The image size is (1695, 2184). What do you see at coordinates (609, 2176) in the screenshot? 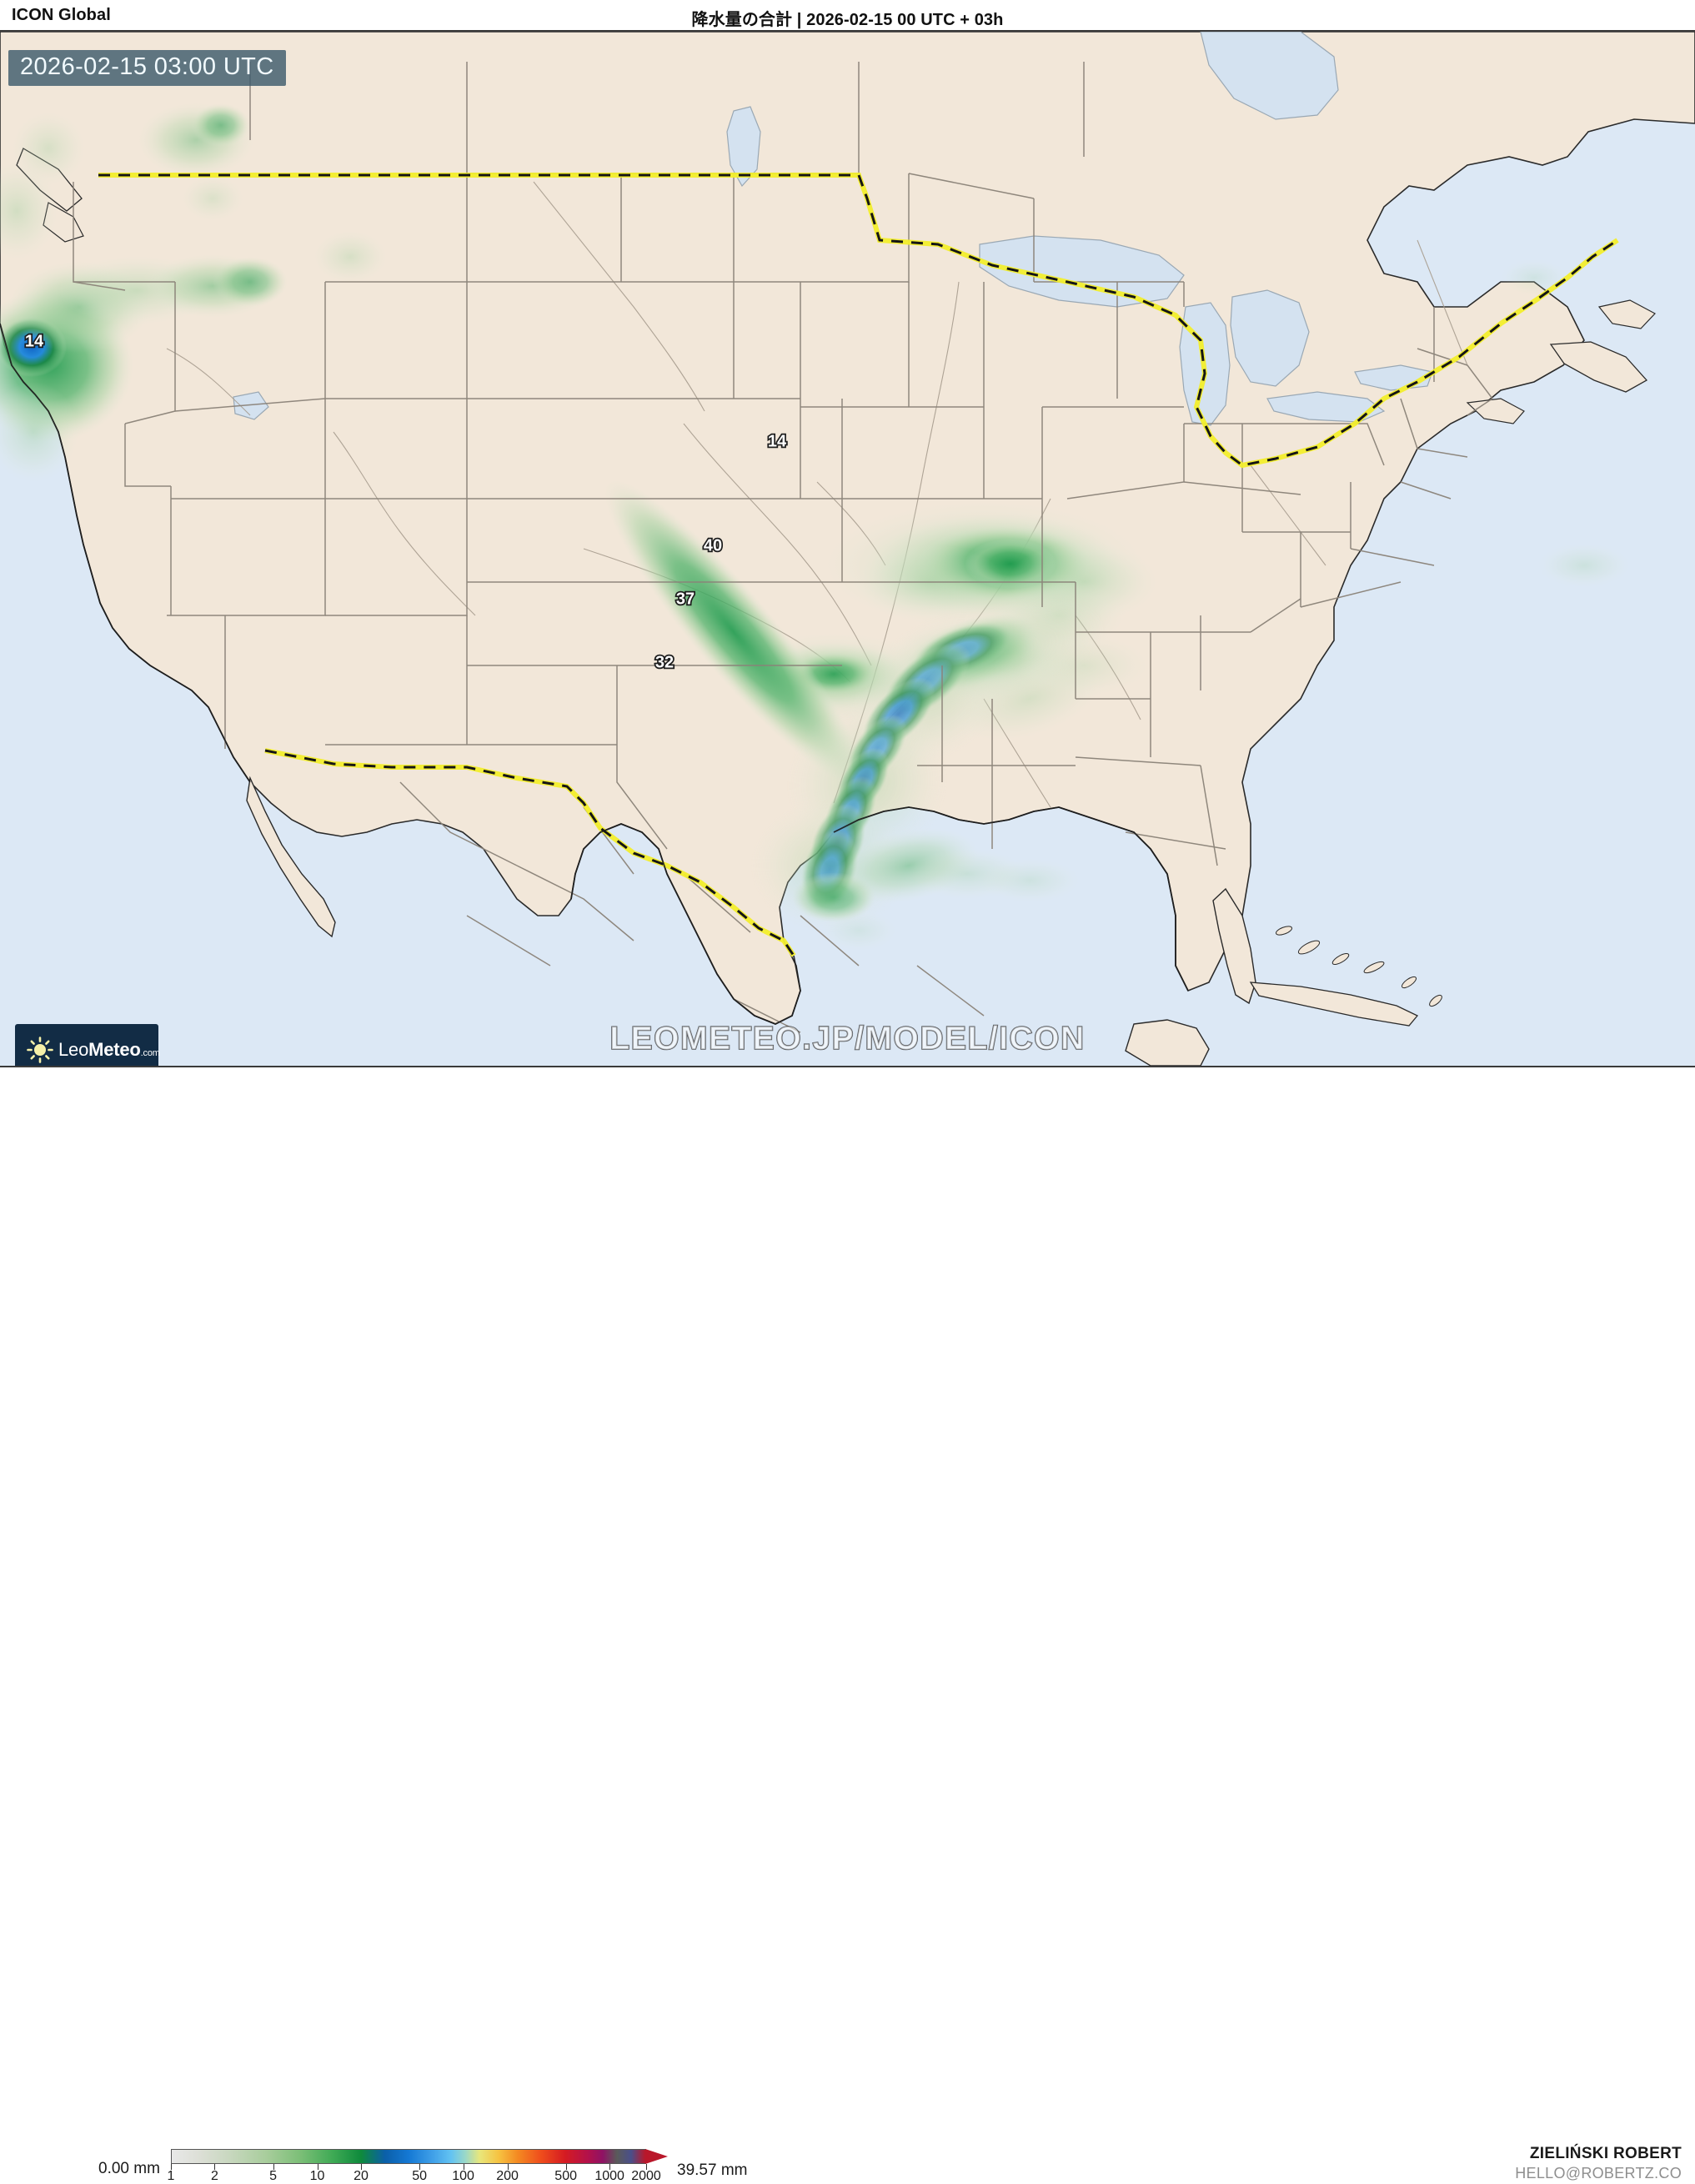
I see `colorbar-tick-label: 1000` at bounding box center [609, 2176].